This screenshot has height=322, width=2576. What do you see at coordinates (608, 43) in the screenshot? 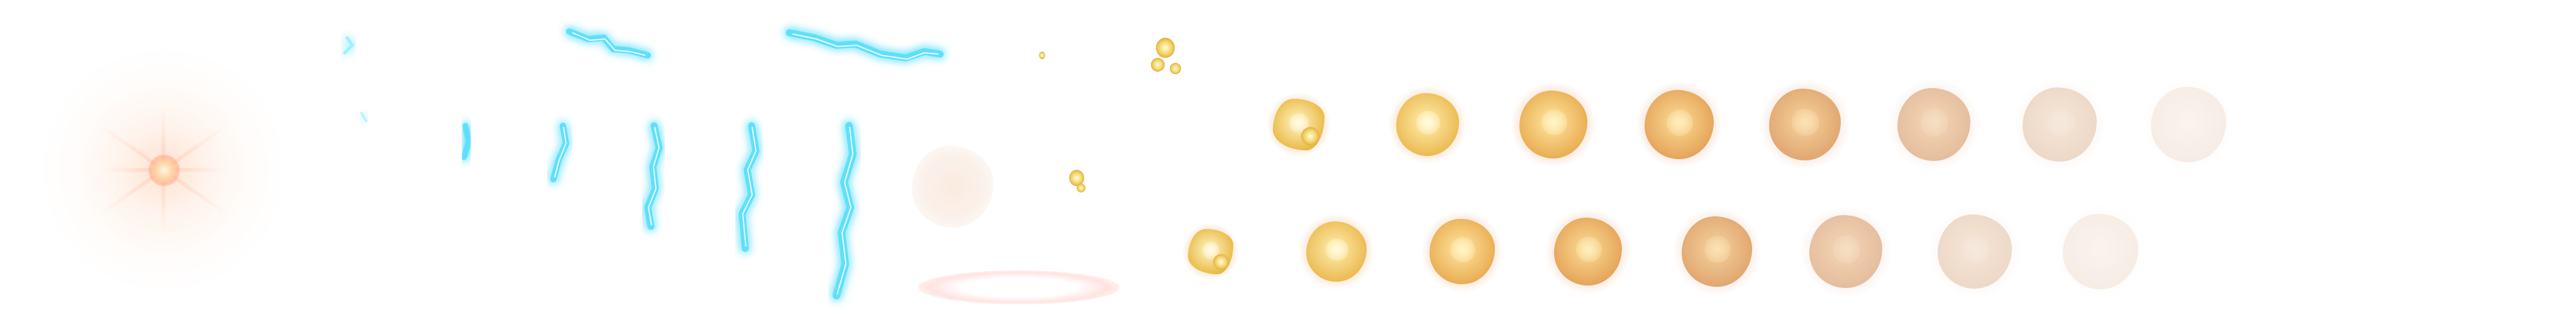
I see `lightning-arc-short` at bounding box center [608, 43].